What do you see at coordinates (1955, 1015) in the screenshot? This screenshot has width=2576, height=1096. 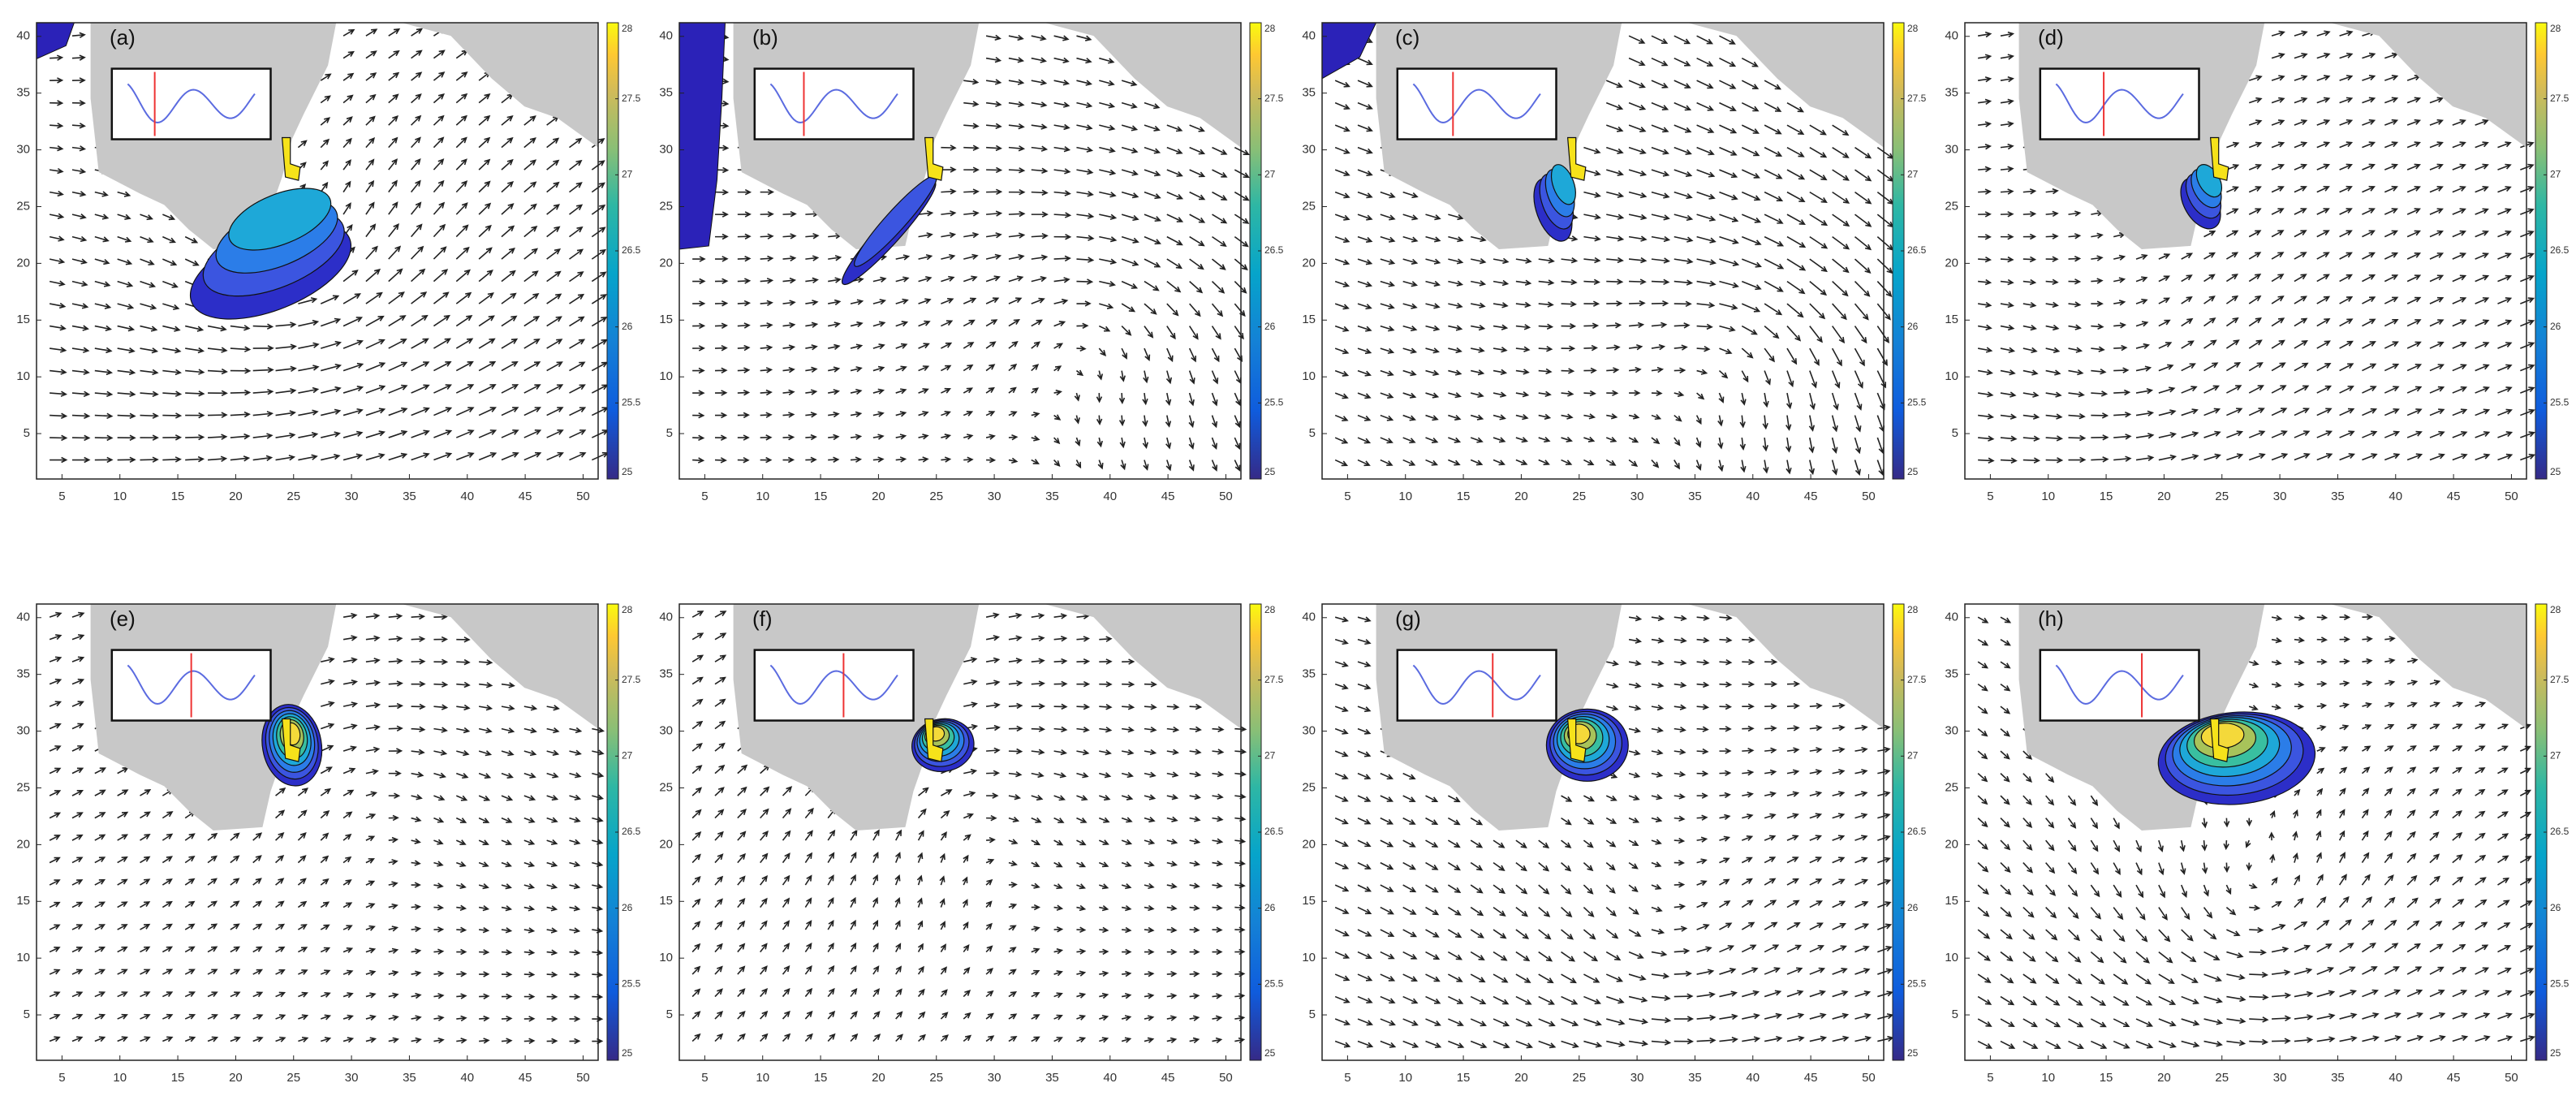 I see `y-tick-label: 5` at bounding box center [1955, 1015].